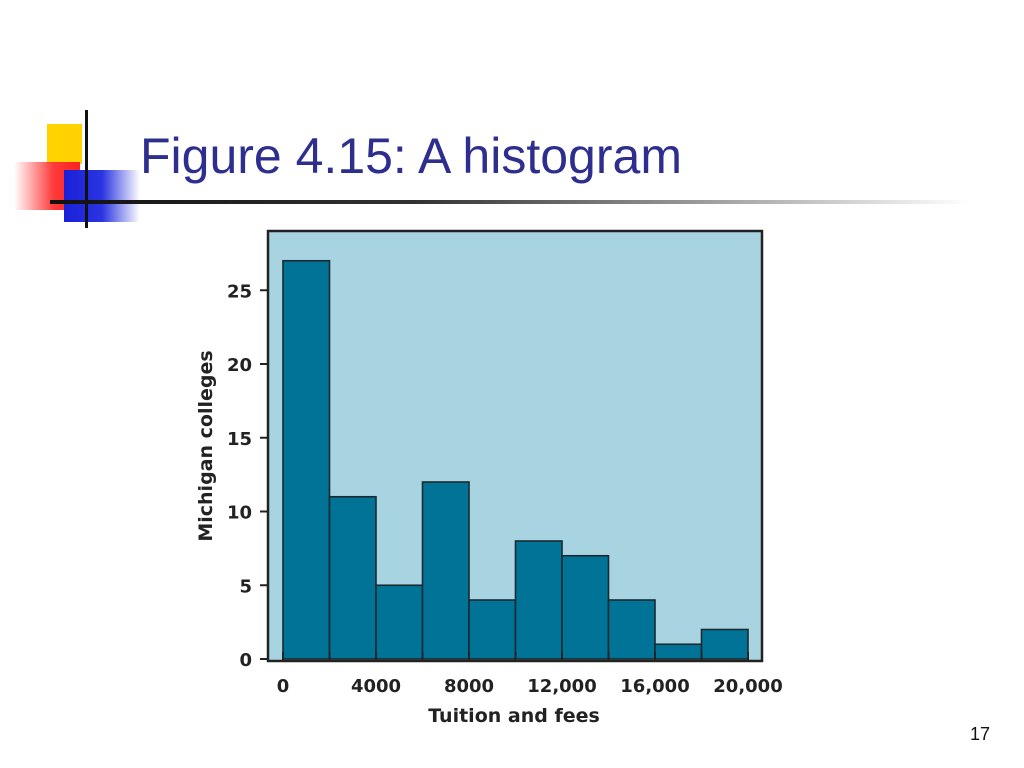  What do you see at coordinates (64, 144) in the screenshot?
I see `decor-yellow-square` at bounding box center [64, 144].